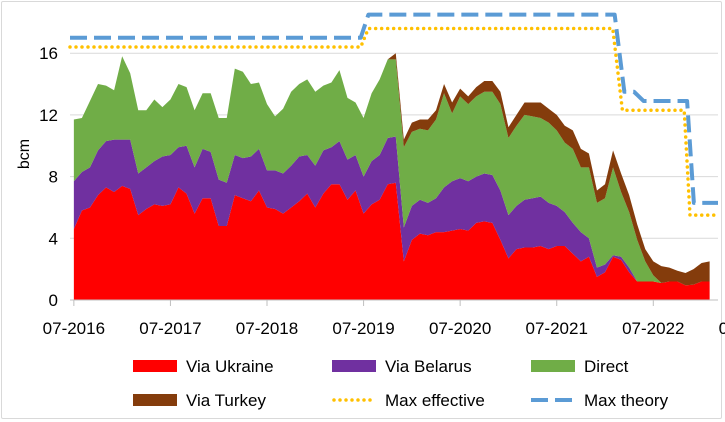 This screenshot has width=725, height=422. I want to click on legend-label-via-ukraine: Via Ukraine, so click(230, 366).